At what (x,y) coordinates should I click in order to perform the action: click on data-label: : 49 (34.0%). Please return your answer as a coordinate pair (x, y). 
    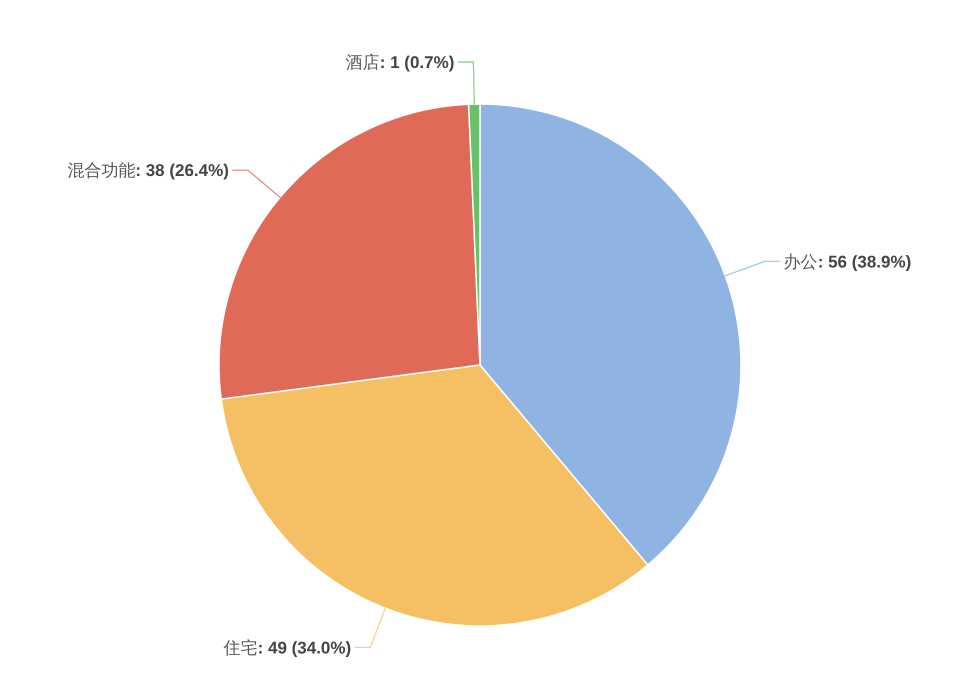
    Looking at the image, I should click on (305, 647).